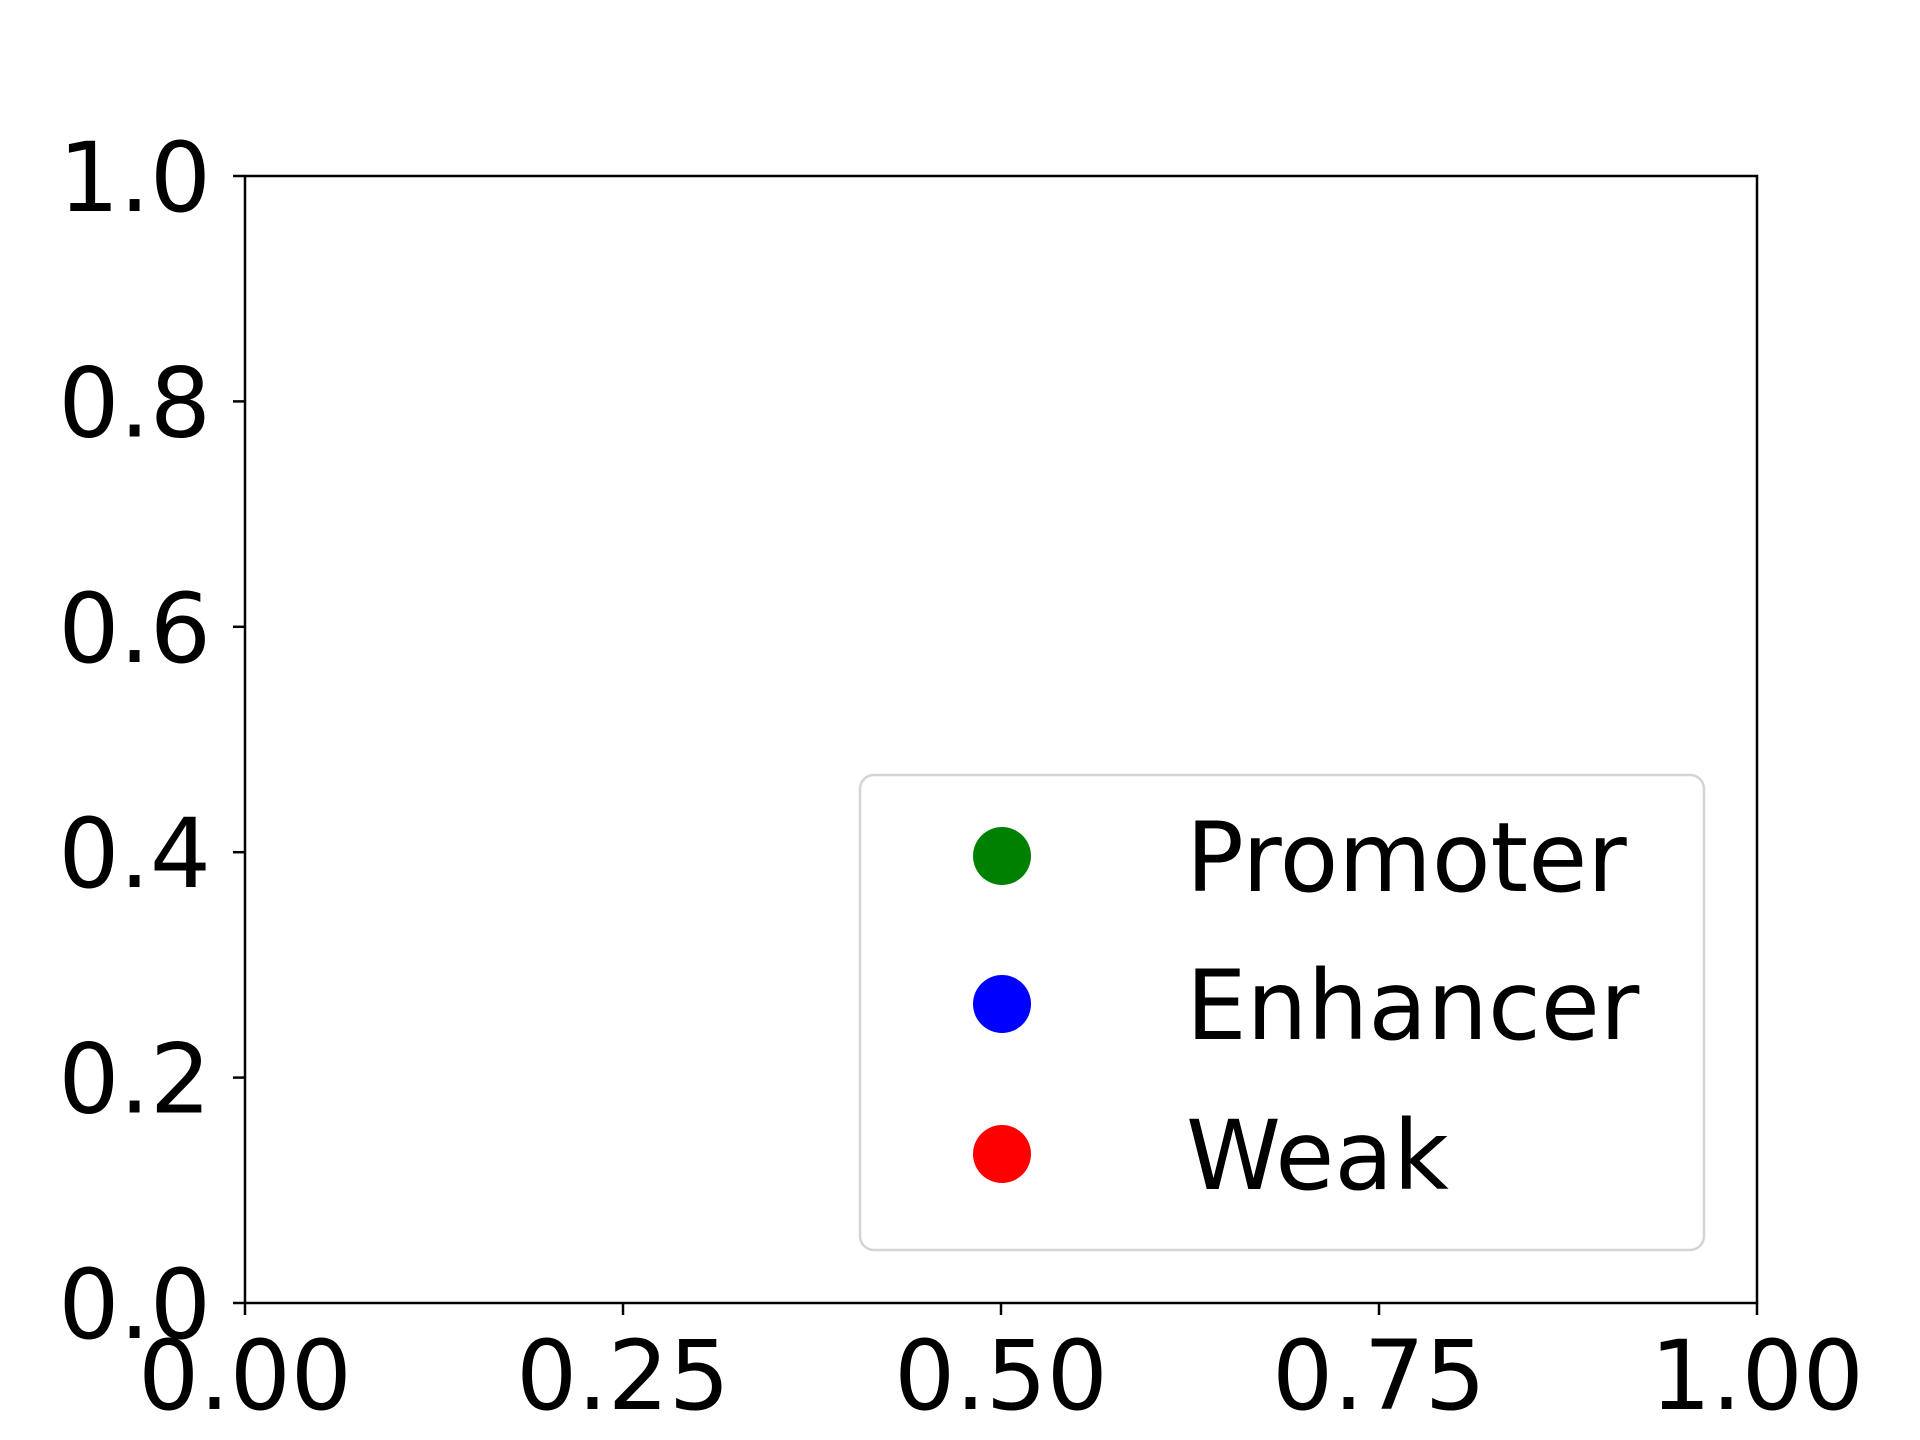 The width and height of the screenshot is (1920, 1440). I want to click on legend-label: Promoter, so click(1406, 858).